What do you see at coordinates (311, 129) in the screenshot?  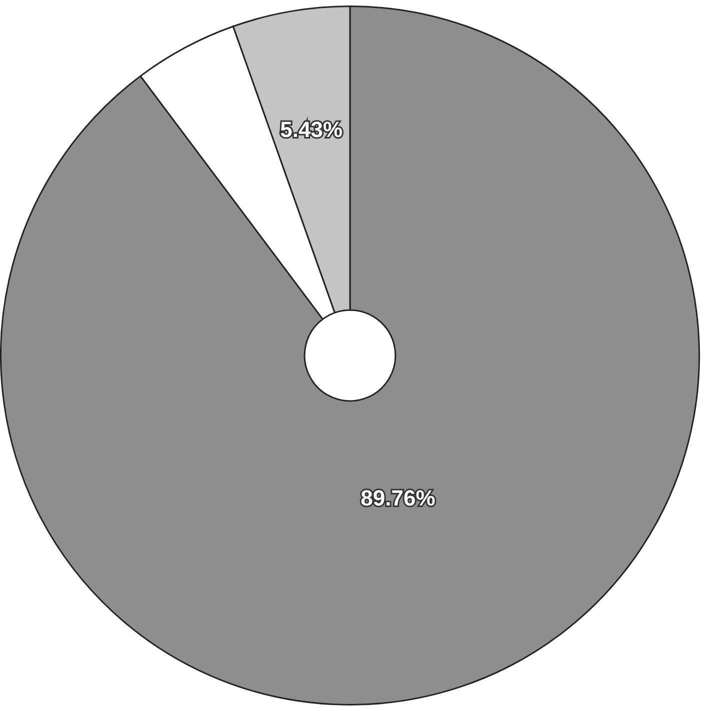 I see `data-label: 5.43%` at bounding box center [311, 129].